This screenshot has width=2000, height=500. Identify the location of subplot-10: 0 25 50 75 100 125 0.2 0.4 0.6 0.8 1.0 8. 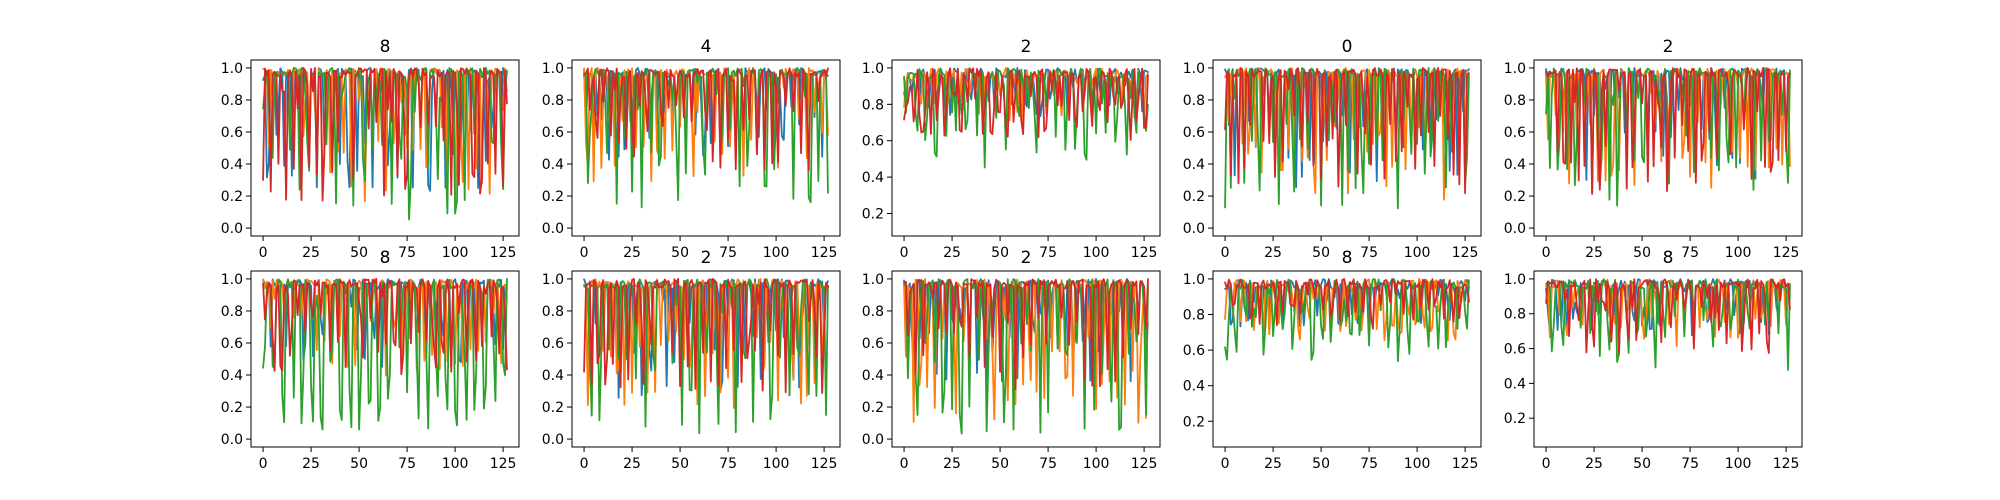
(1653, 360).